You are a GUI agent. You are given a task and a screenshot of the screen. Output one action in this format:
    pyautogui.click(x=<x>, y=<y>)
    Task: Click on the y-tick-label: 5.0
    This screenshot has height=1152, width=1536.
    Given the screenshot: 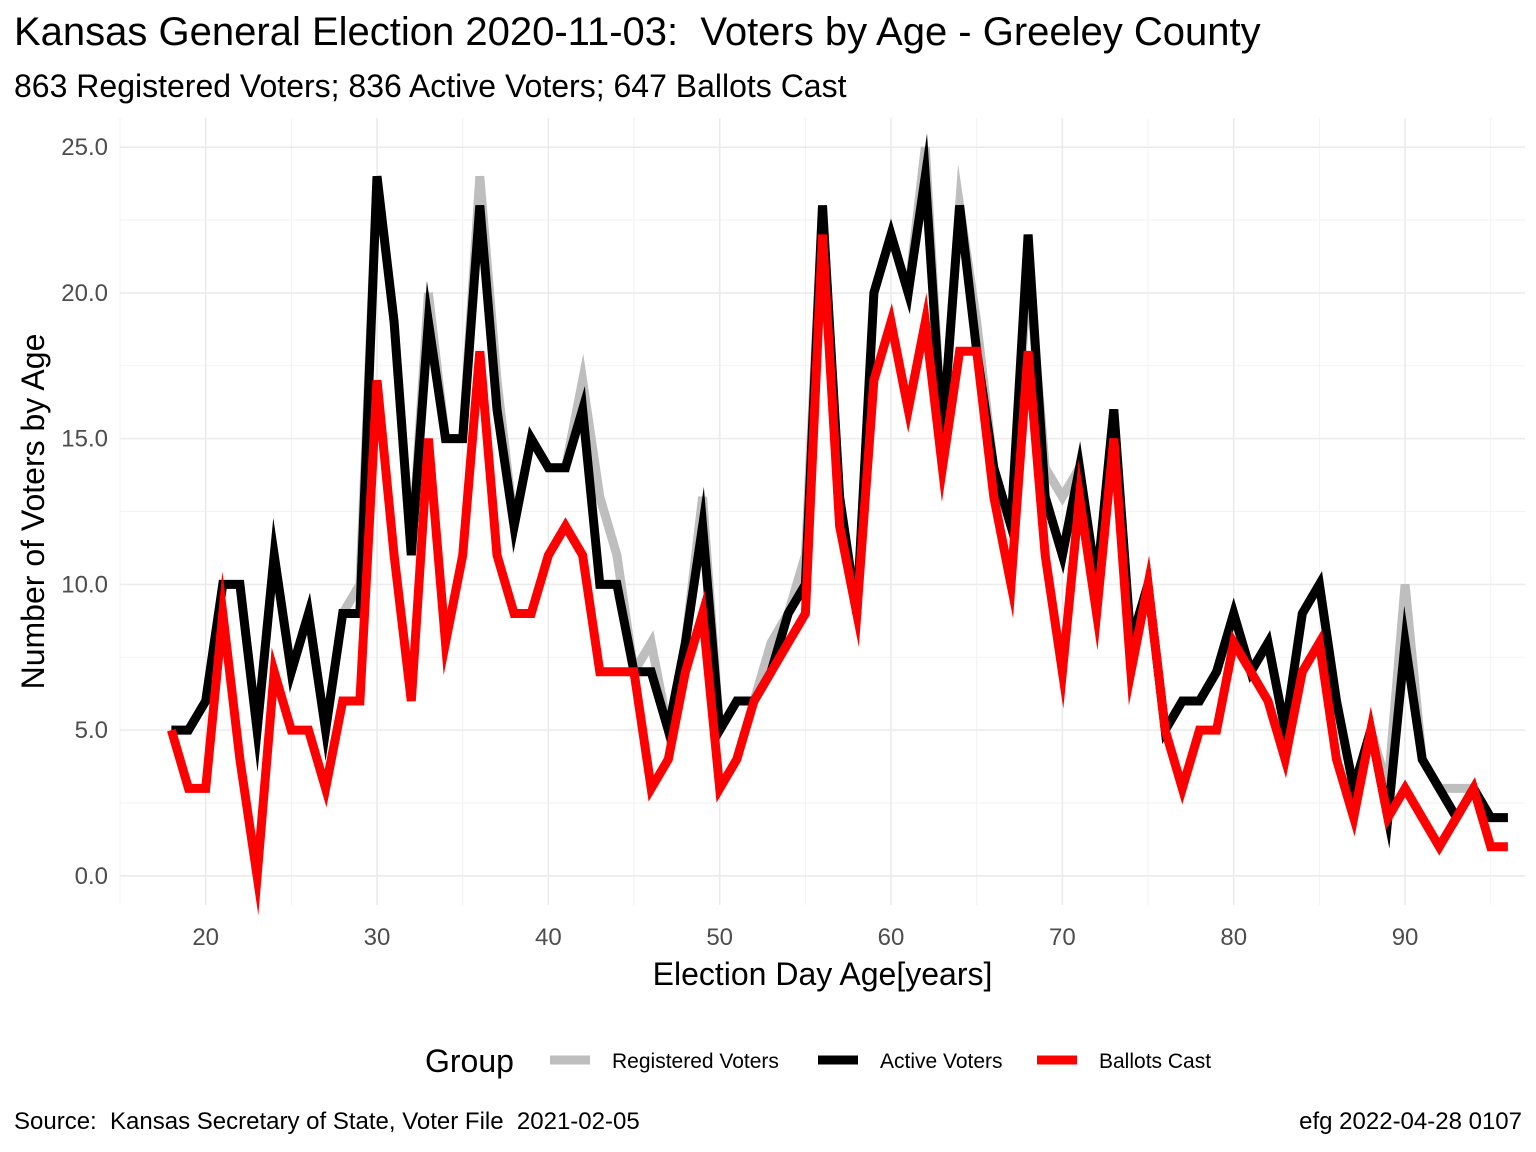 What is the action you would take?
    pyautogui.click(x=91, y=730)
    